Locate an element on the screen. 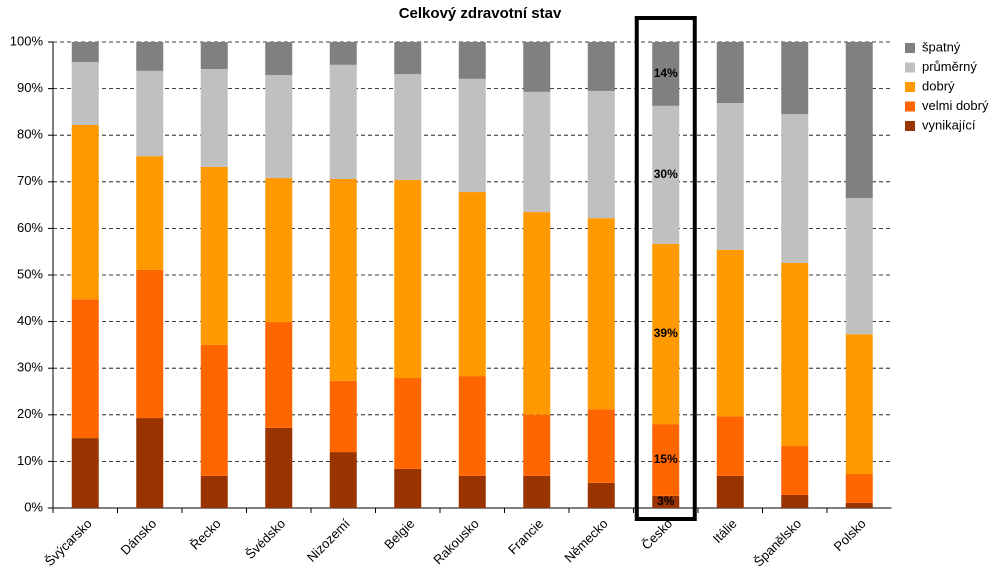 The height and width of the screenshot is (585, 1002). x-tick-label: Česko is located at coordinates (657, 534).